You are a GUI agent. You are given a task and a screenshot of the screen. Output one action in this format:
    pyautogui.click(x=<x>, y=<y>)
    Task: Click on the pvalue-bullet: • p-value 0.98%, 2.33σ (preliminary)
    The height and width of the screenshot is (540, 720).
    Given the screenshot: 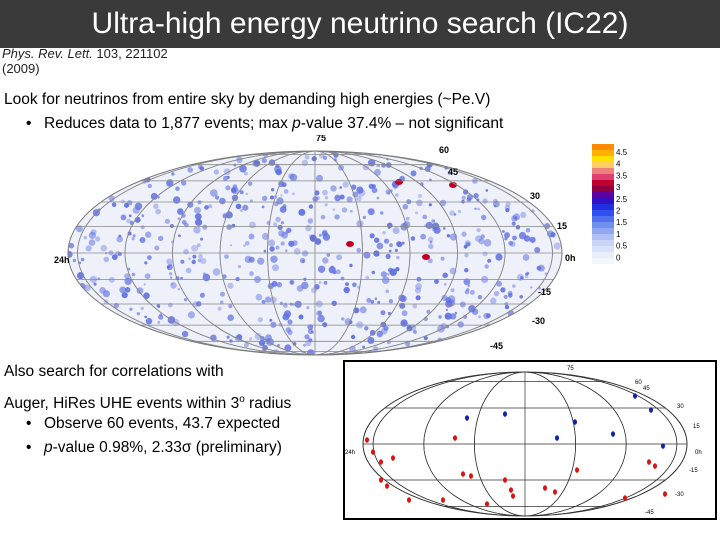 What is the action you would take?
    pyautogui.click(x=154, y=447)
    